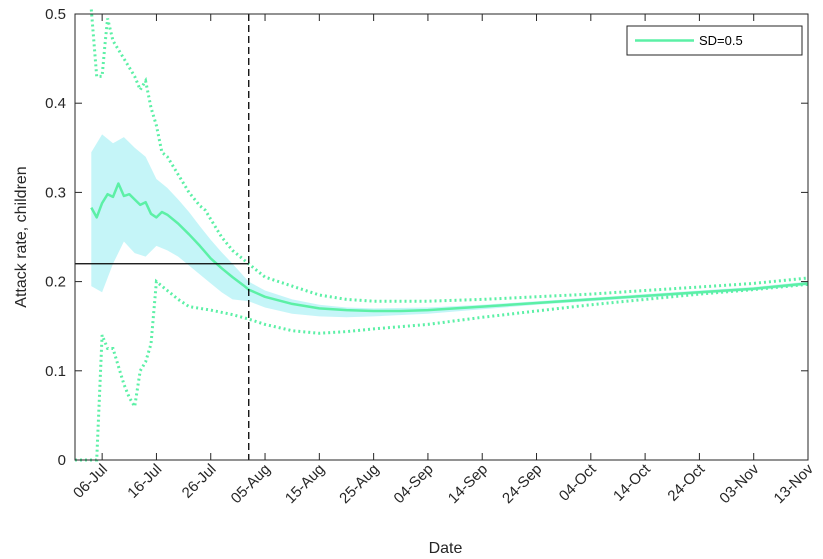  Describe the element at coordinates (55, 371) in the screenshot. I see `y-tick-label: 0.1` at that location.